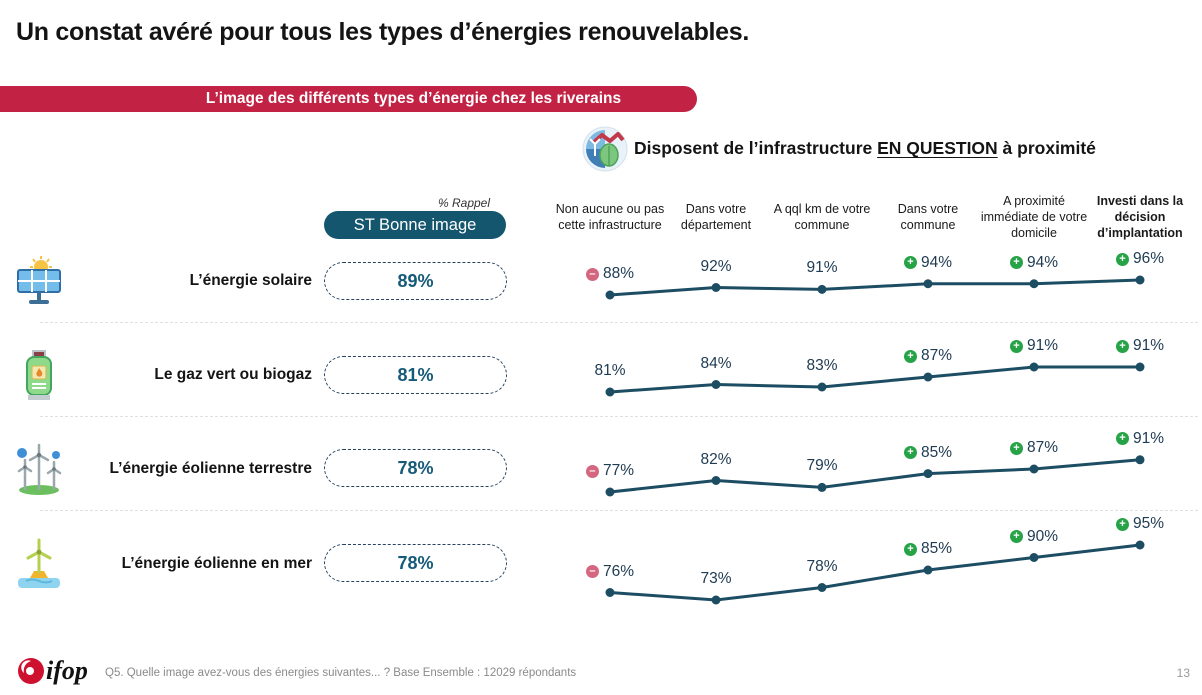 The image size is (1202, 695). Describe the element at coordinates (415, 468) in the screenshot. I see `st-value-eolienne-terrestre: 78%` at that location.